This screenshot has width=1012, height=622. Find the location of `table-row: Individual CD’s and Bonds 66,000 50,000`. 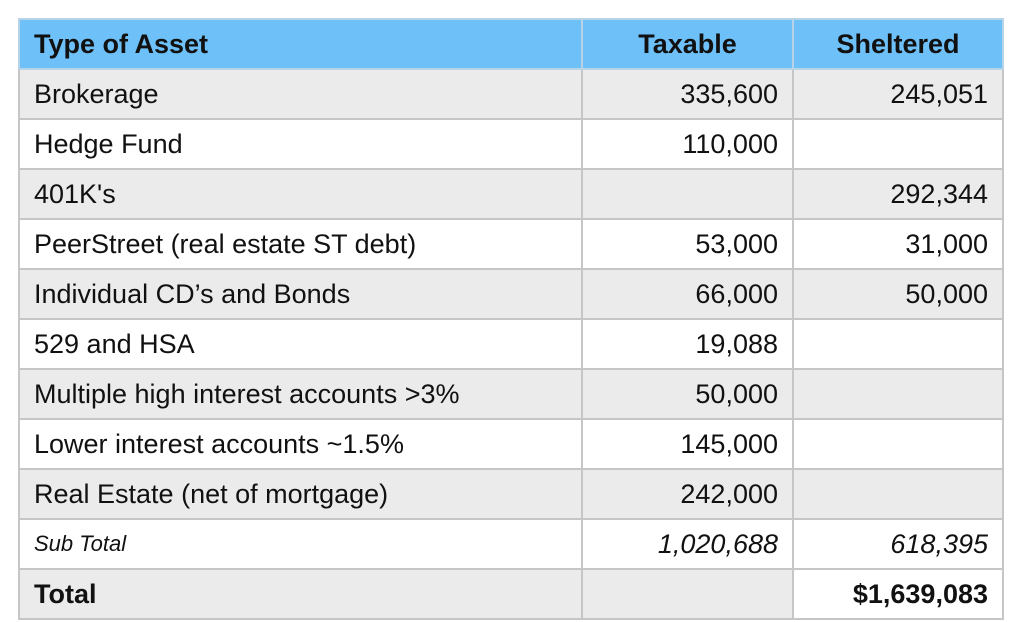

table-row: Individual CD’s and Bonds 66,000 50,000 is located at coordinates (511, 294).